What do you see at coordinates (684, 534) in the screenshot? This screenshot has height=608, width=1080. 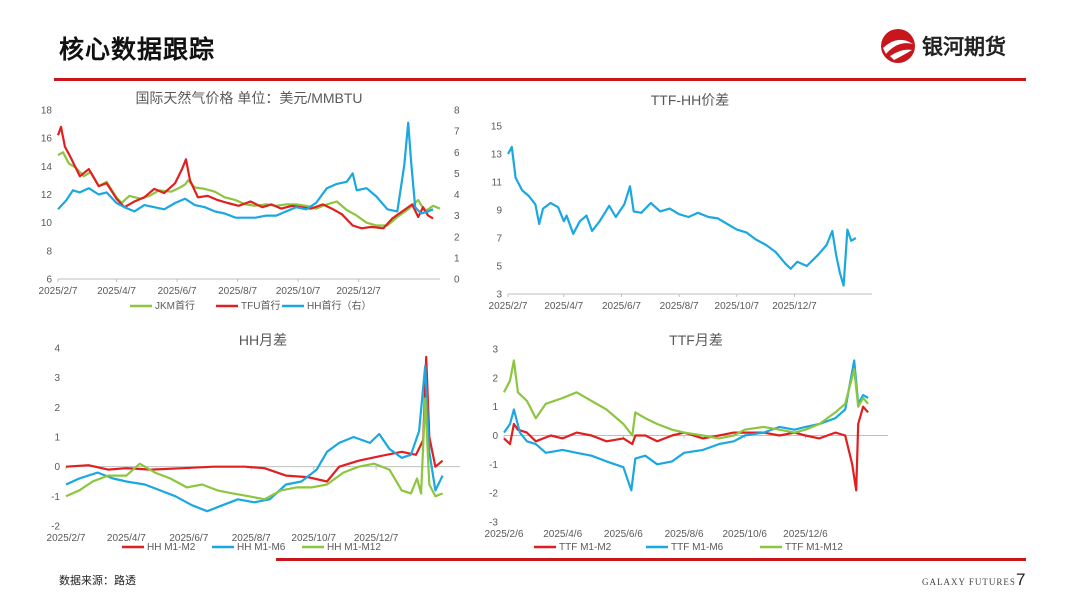 I see `x-tick-label: 2025/8/6` at bounding box center [684, 534].